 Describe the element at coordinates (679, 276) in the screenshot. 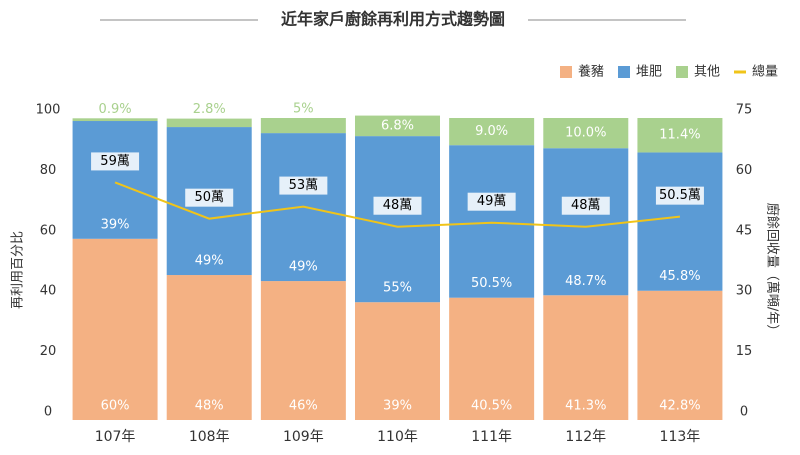

I see `data-label: 45.8%` at that location.